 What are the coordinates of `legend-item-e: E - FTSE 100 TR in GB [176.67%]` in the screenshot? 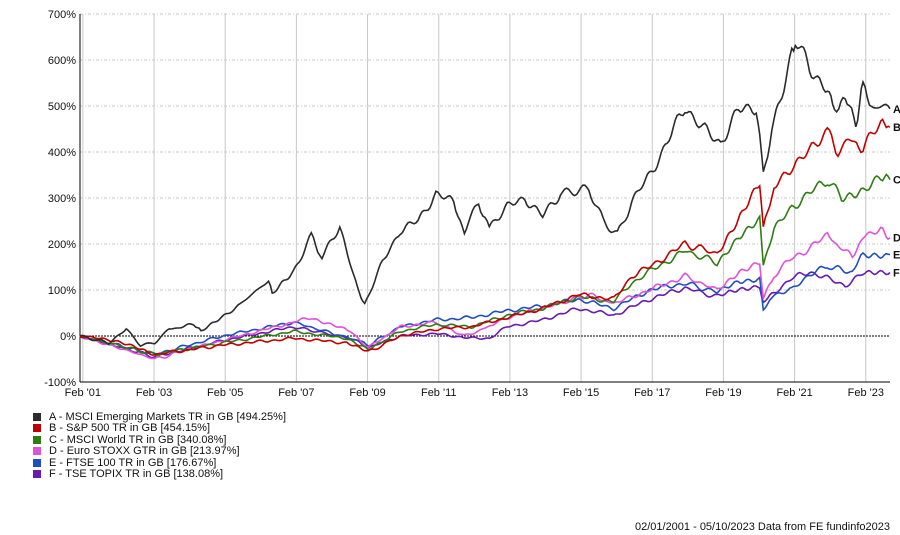 It's located at (159, 463).